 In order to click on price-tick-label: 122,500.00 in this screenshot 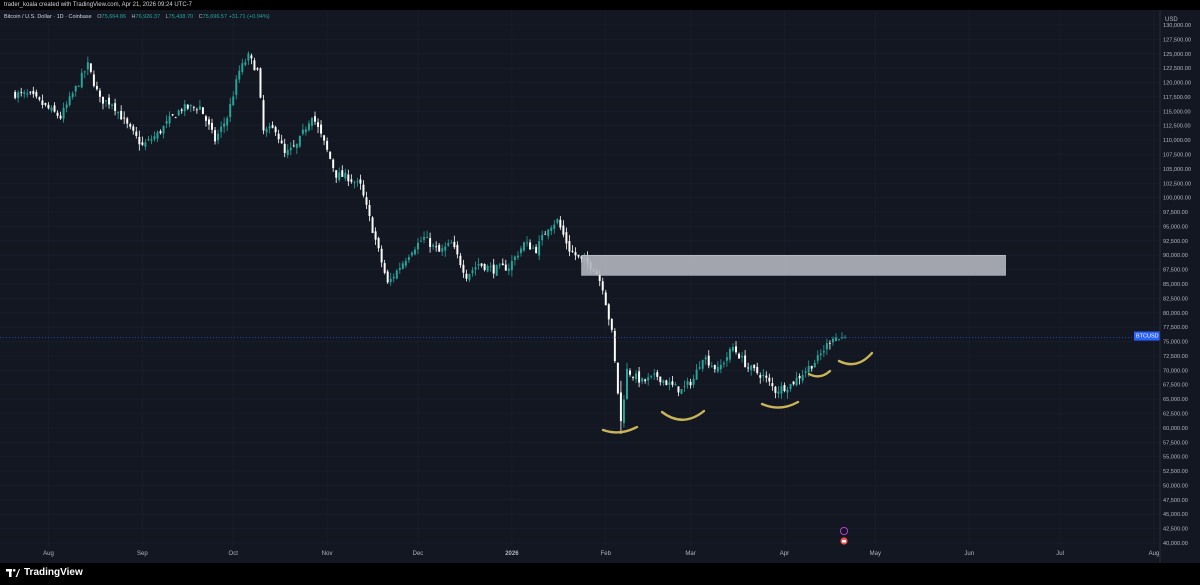, I will do `click(1177, 69)`.